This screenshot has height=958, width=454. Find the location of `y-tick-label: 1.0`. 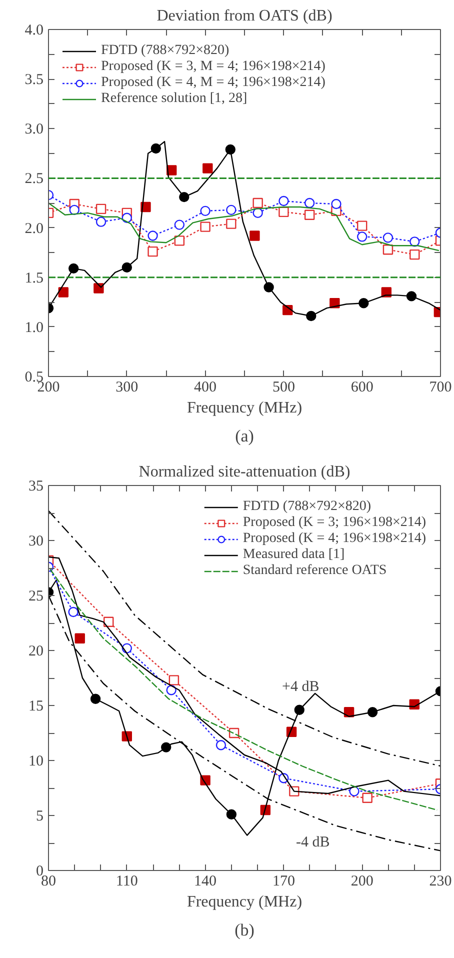

y-tick-label: 1.0 is located at coordinates (34, 328).